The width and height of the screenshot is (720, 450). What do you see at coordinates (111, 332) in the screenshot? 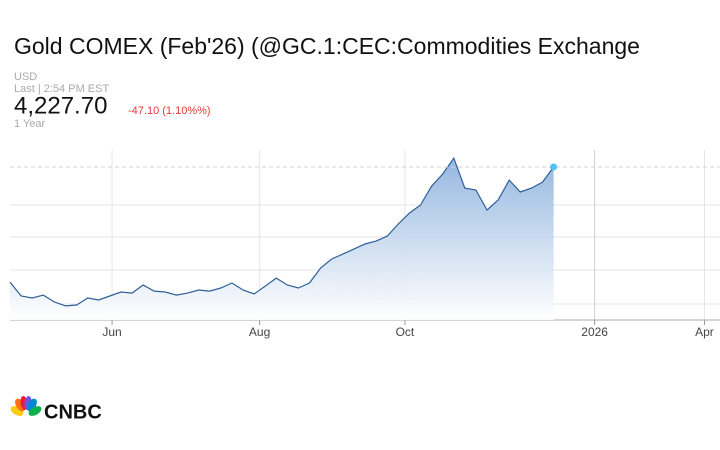
I see `x-tick-label: Jun` at bounding box center [111, 332].